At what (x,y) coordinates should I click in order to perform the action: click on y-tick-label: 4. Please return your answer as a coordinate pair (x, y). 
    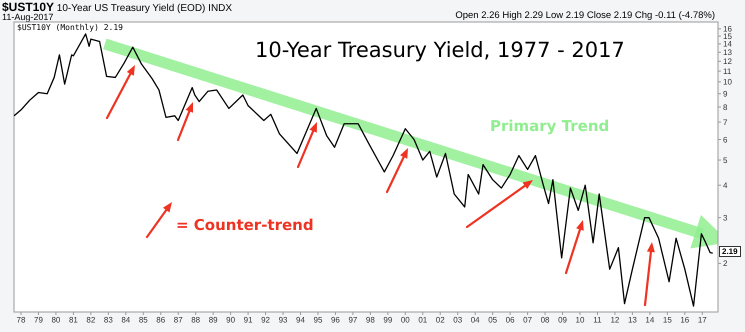
    Looking at the image, I should click on (725, 185).